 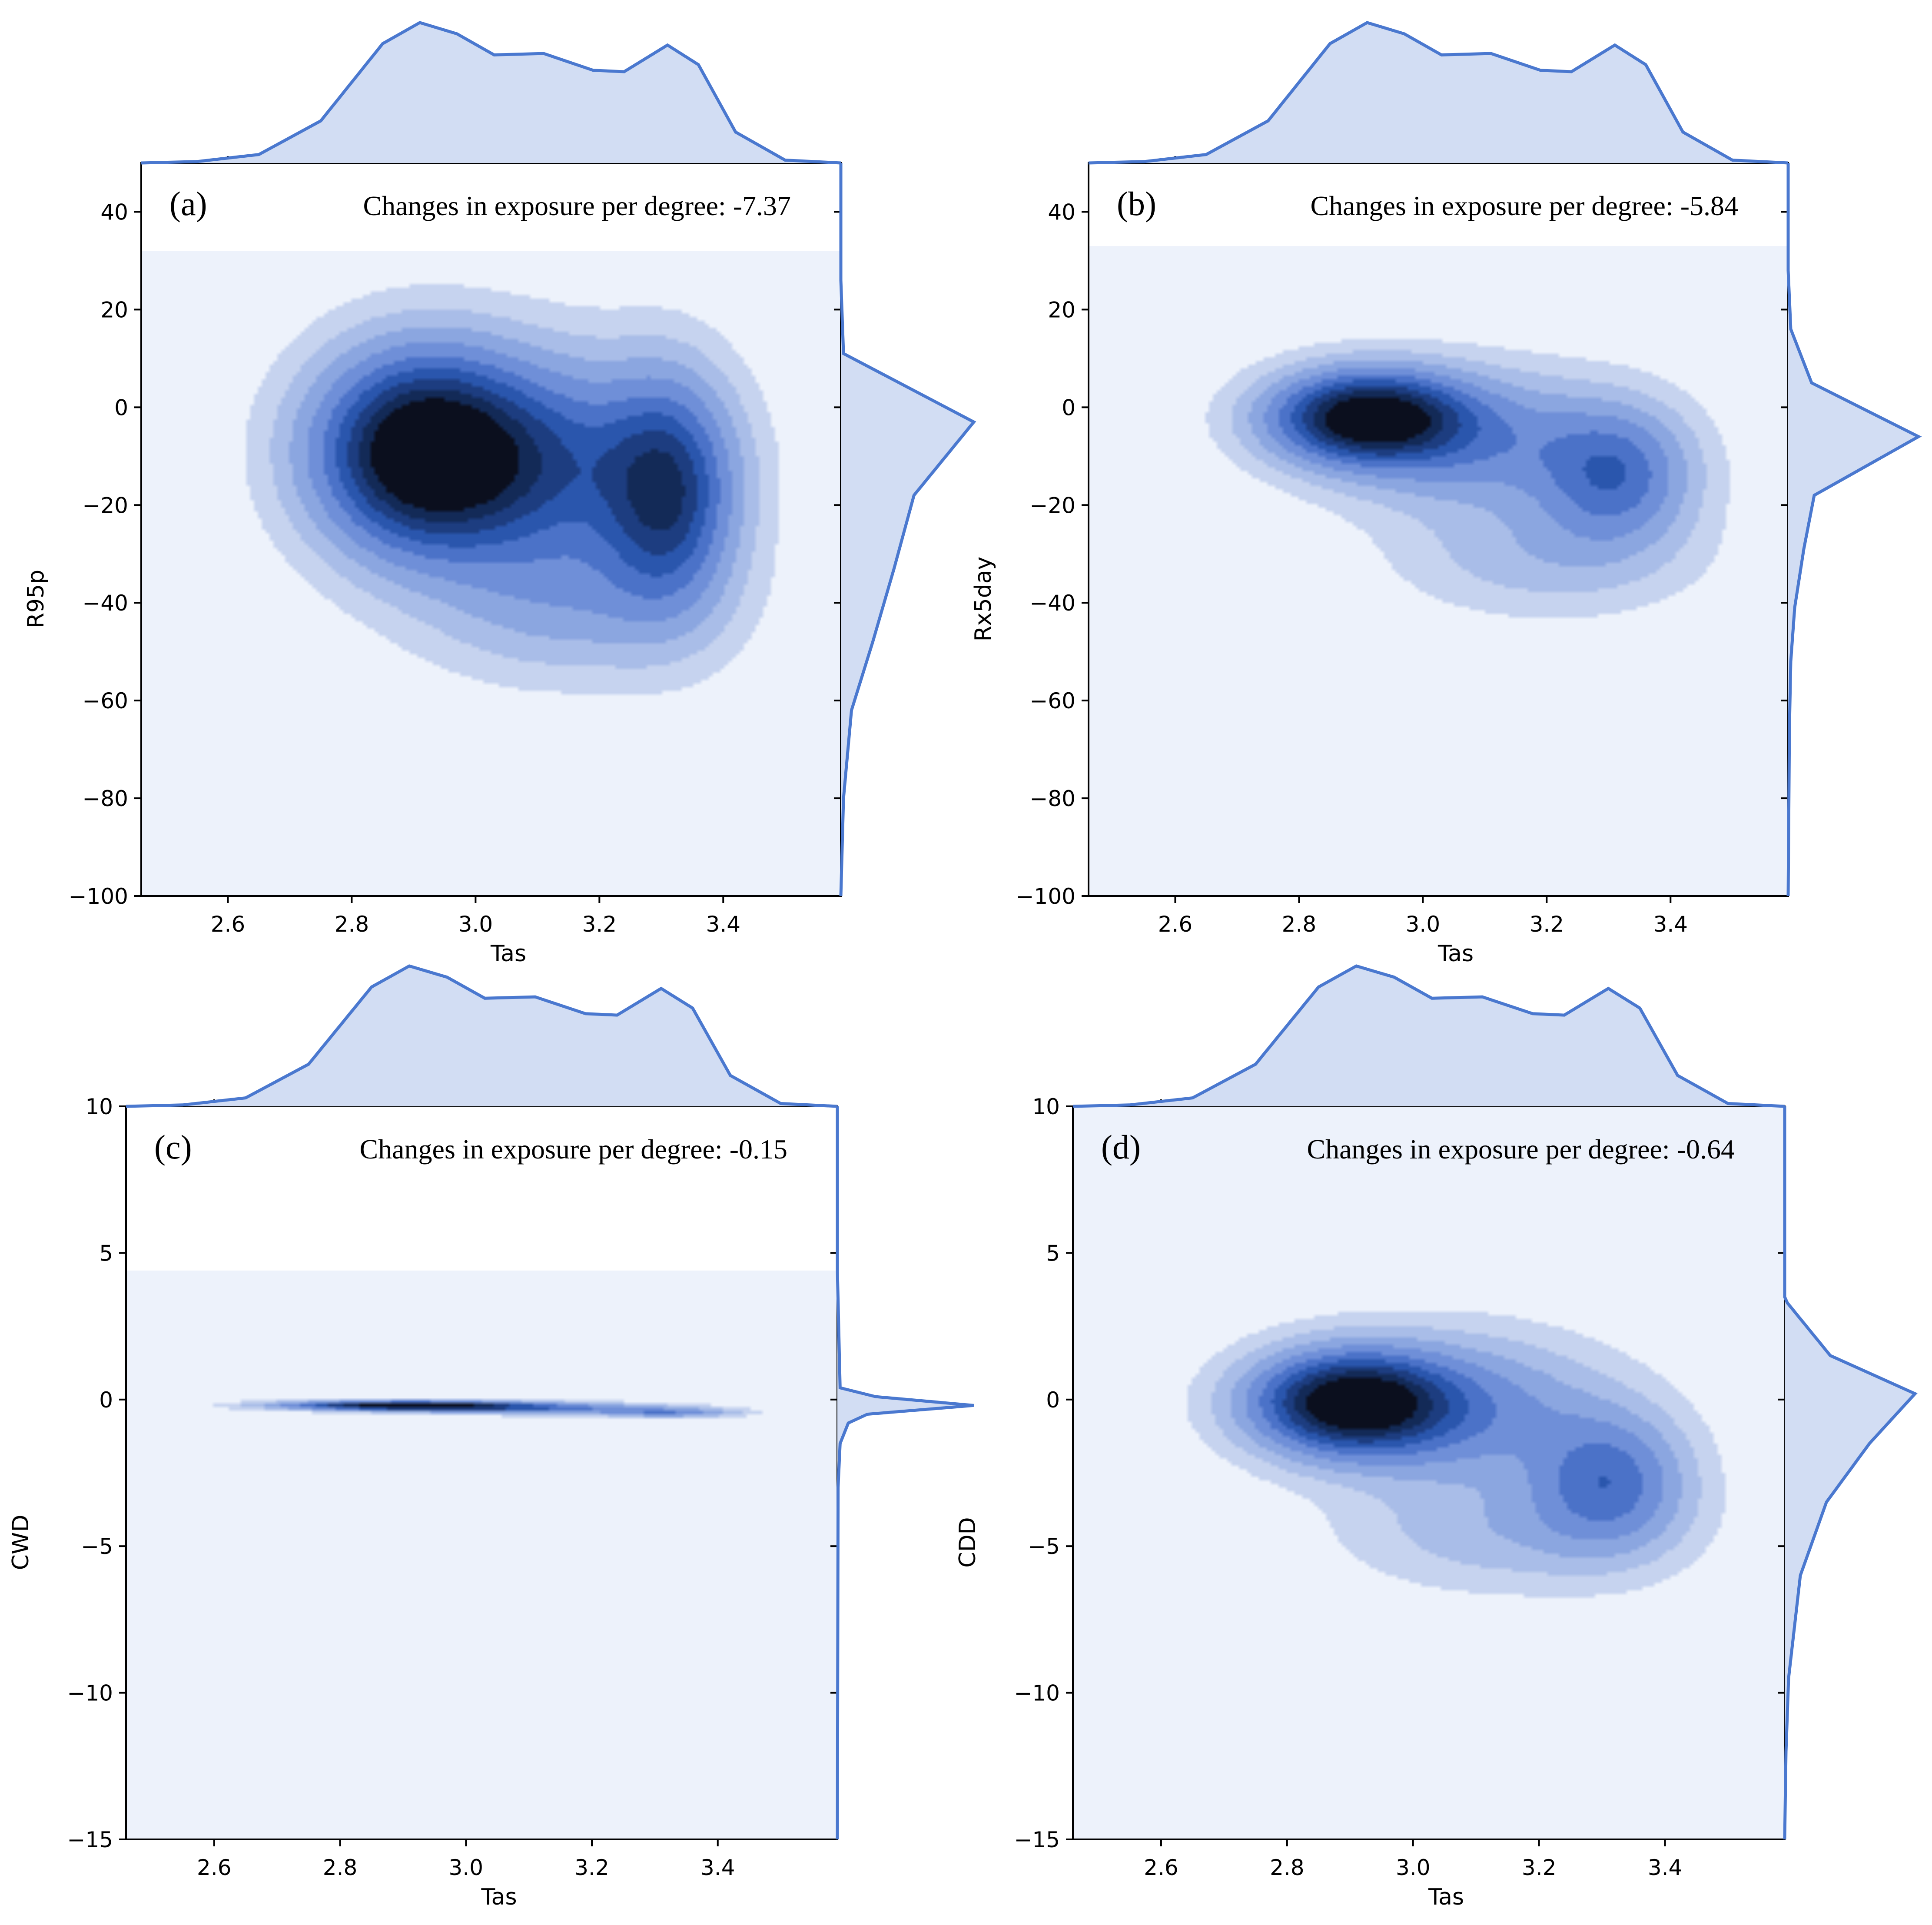 What do you see at coordinates (983, 599) in the screenshot?
I see `y-axis-label: Rx5day` at bounding box center [983, 599].